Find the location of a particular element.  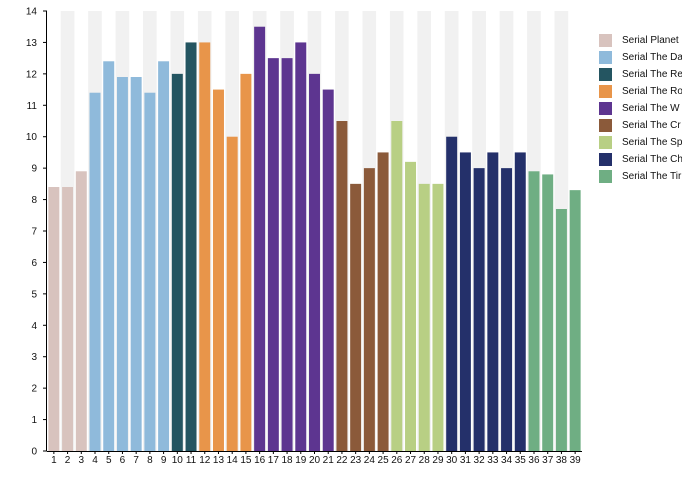

legend-item: Serial The Ch is located at coordinates (640, 159).